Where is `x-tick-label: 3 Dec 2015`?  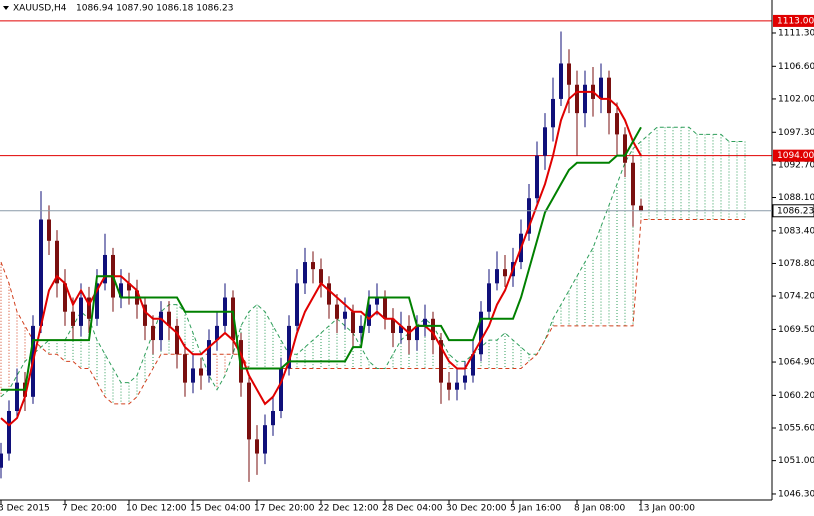
x-tick-label: 3 Dec 2015 is located at coordinates (25, 509).